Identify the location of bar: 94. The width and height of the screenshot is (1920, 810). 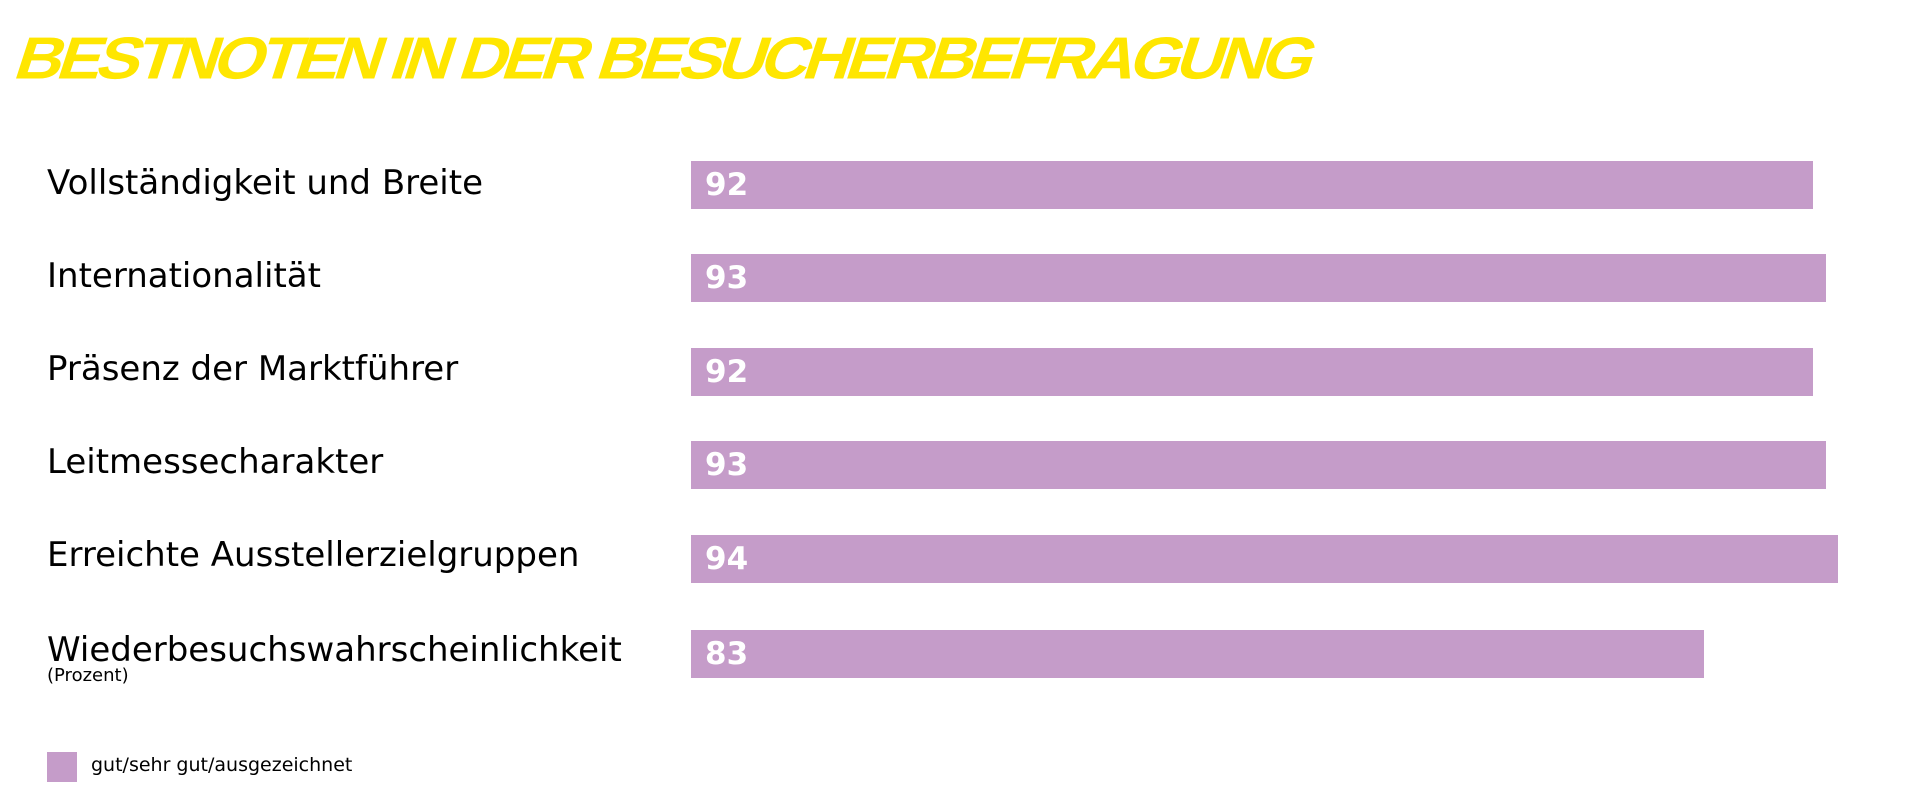
(1264, 559).